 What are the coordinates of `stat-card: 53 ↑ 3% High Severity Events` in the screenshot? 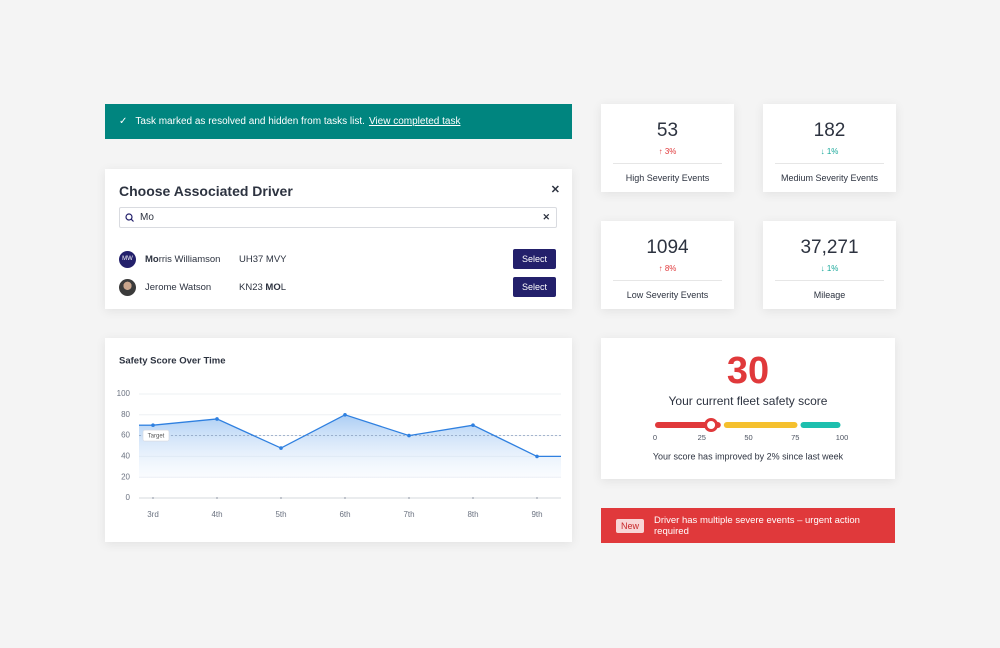 It's located at (667, 148).